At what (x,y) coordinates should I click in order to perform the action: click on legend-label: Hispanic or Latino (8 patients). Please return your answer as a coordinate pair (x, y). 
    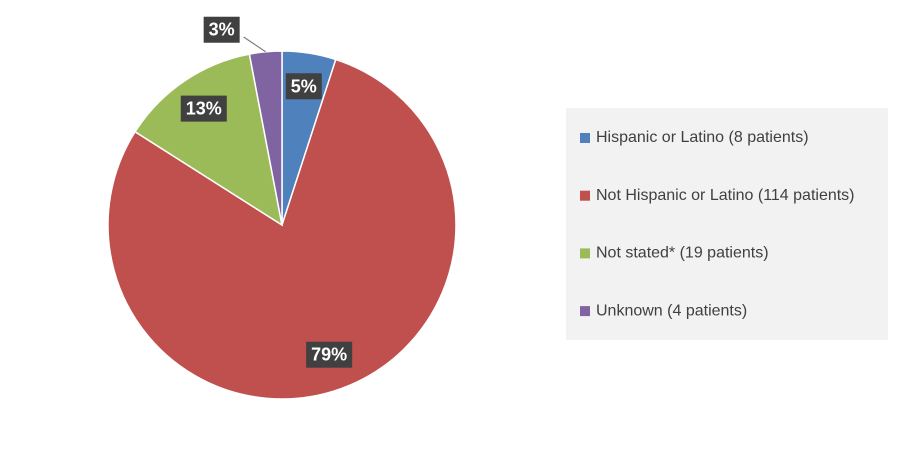
    Looking at the image, I should click on (702, 137).